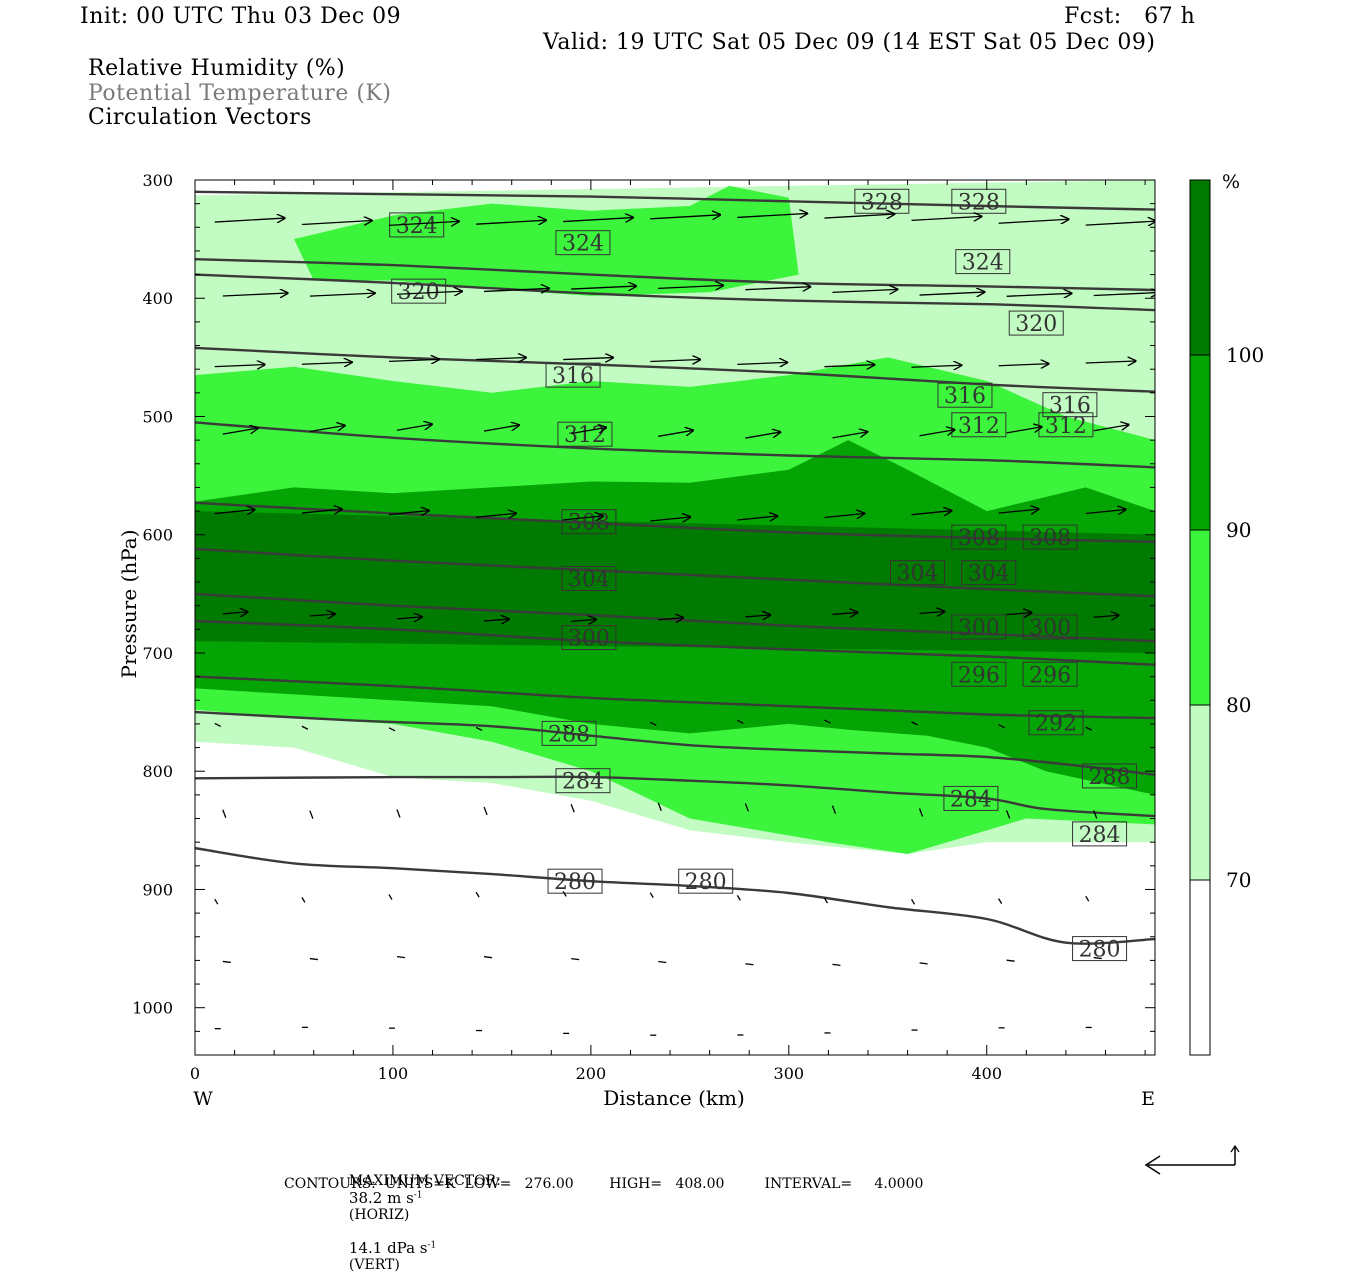  Describe the element at coordinates (424, 1181) in the screenshot. I see `max-vector-label: MAXIMUM VECTOR:` at that location.